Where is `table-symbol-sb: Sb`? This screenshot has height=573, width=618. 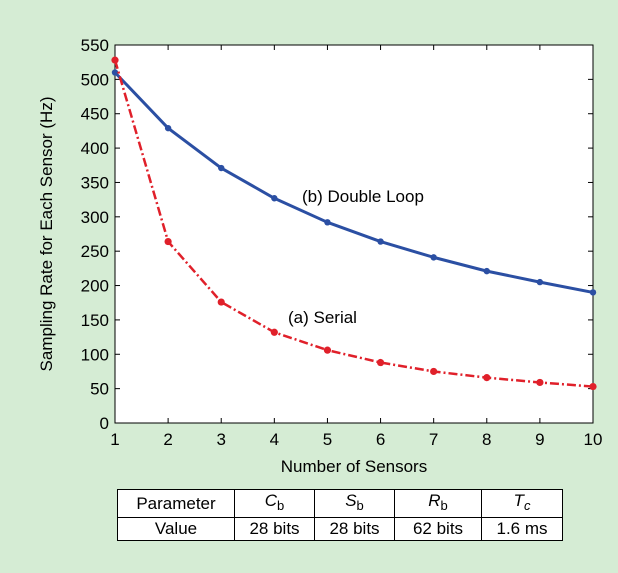 table-symbol-sb: Sb is located at coordinates (354, 503).